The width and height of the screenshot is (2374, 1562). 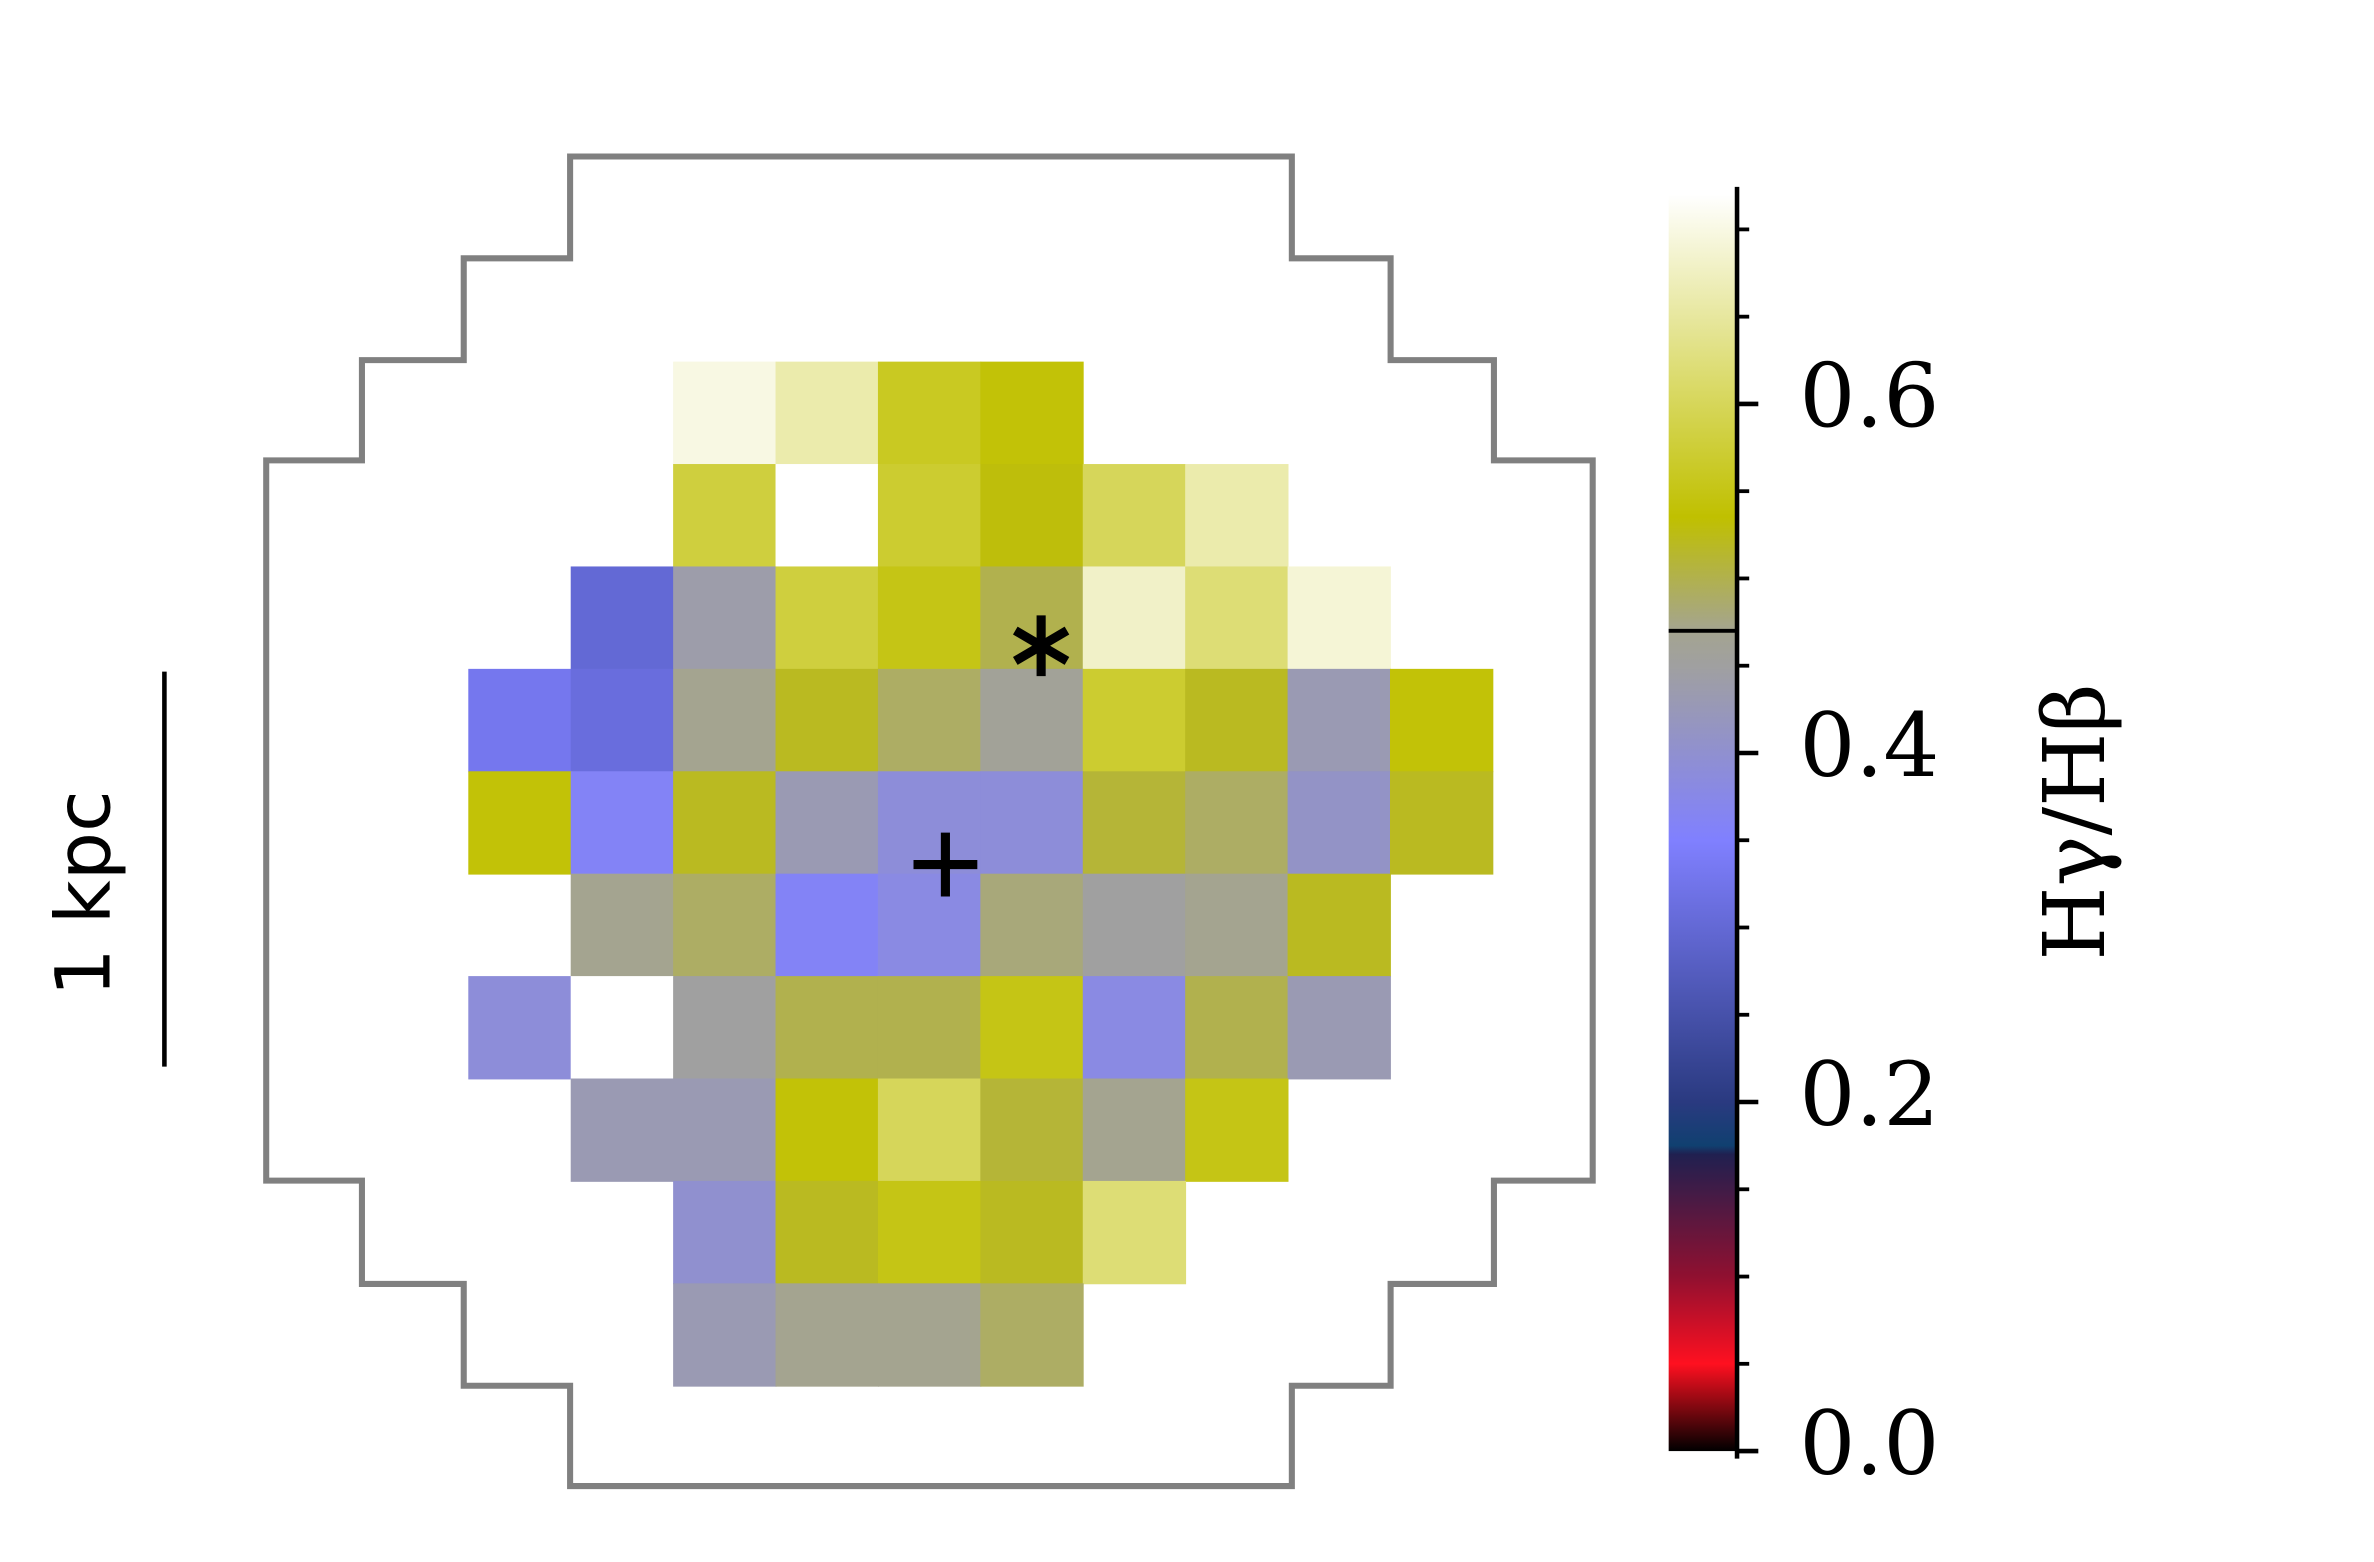 I want to click on colorbar-tick-label: 0.0, so click(x=1869, y=1443).